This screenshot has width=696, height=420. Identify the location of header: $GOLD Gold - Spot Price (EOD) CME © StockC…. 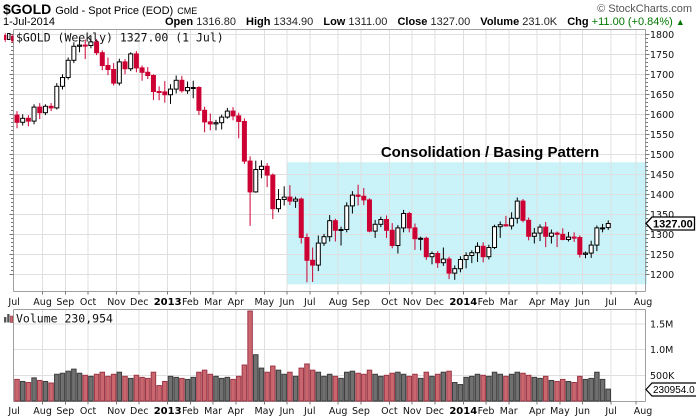
(348, 14).